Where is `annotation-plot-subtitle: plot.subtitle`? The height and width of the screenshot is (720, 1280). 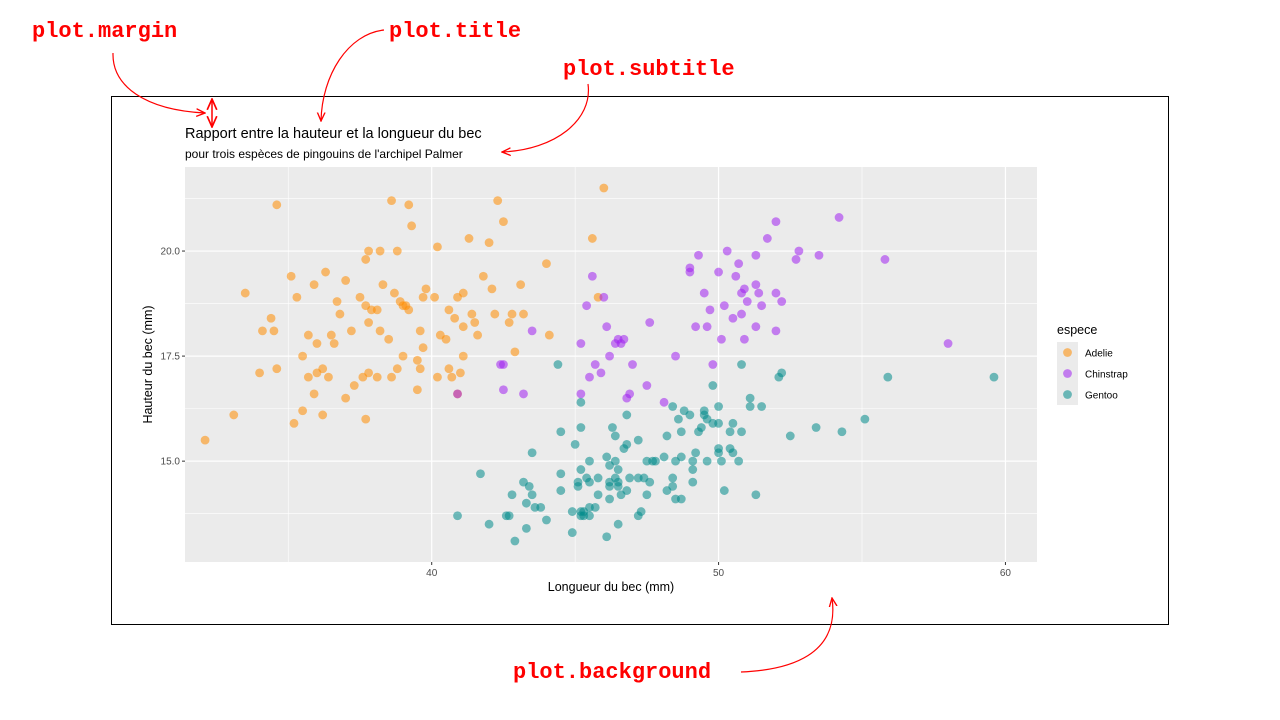 annotation-plot-subtitle: plot.subtitle is located at coordinates (649, 69).